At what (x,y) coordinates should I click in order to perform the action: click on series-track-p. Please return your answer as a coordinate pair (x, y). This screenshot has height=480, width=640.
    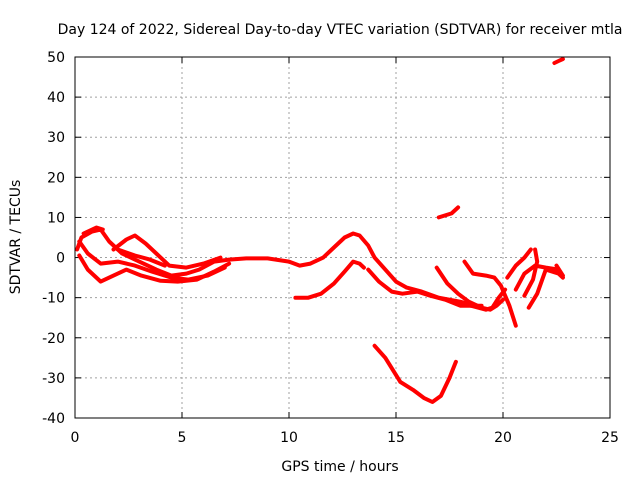
    Looking at the image, I should click on (545, 288).